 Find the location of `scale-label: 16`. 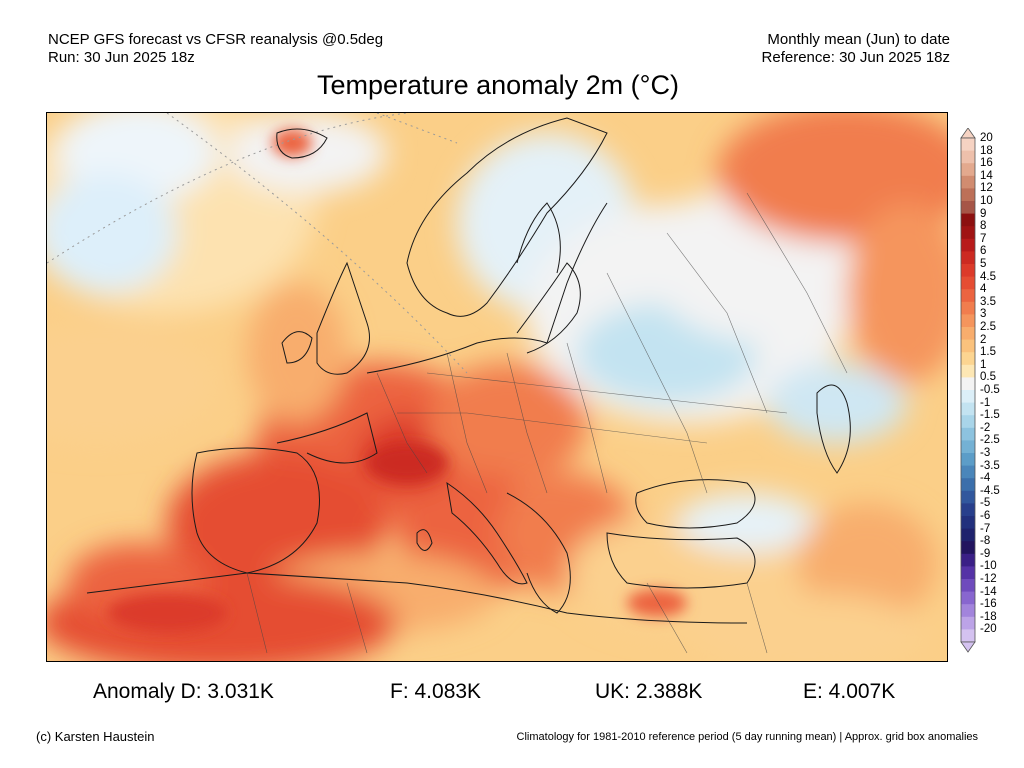

scale-label: 16 is located at coordinates (986, 163).